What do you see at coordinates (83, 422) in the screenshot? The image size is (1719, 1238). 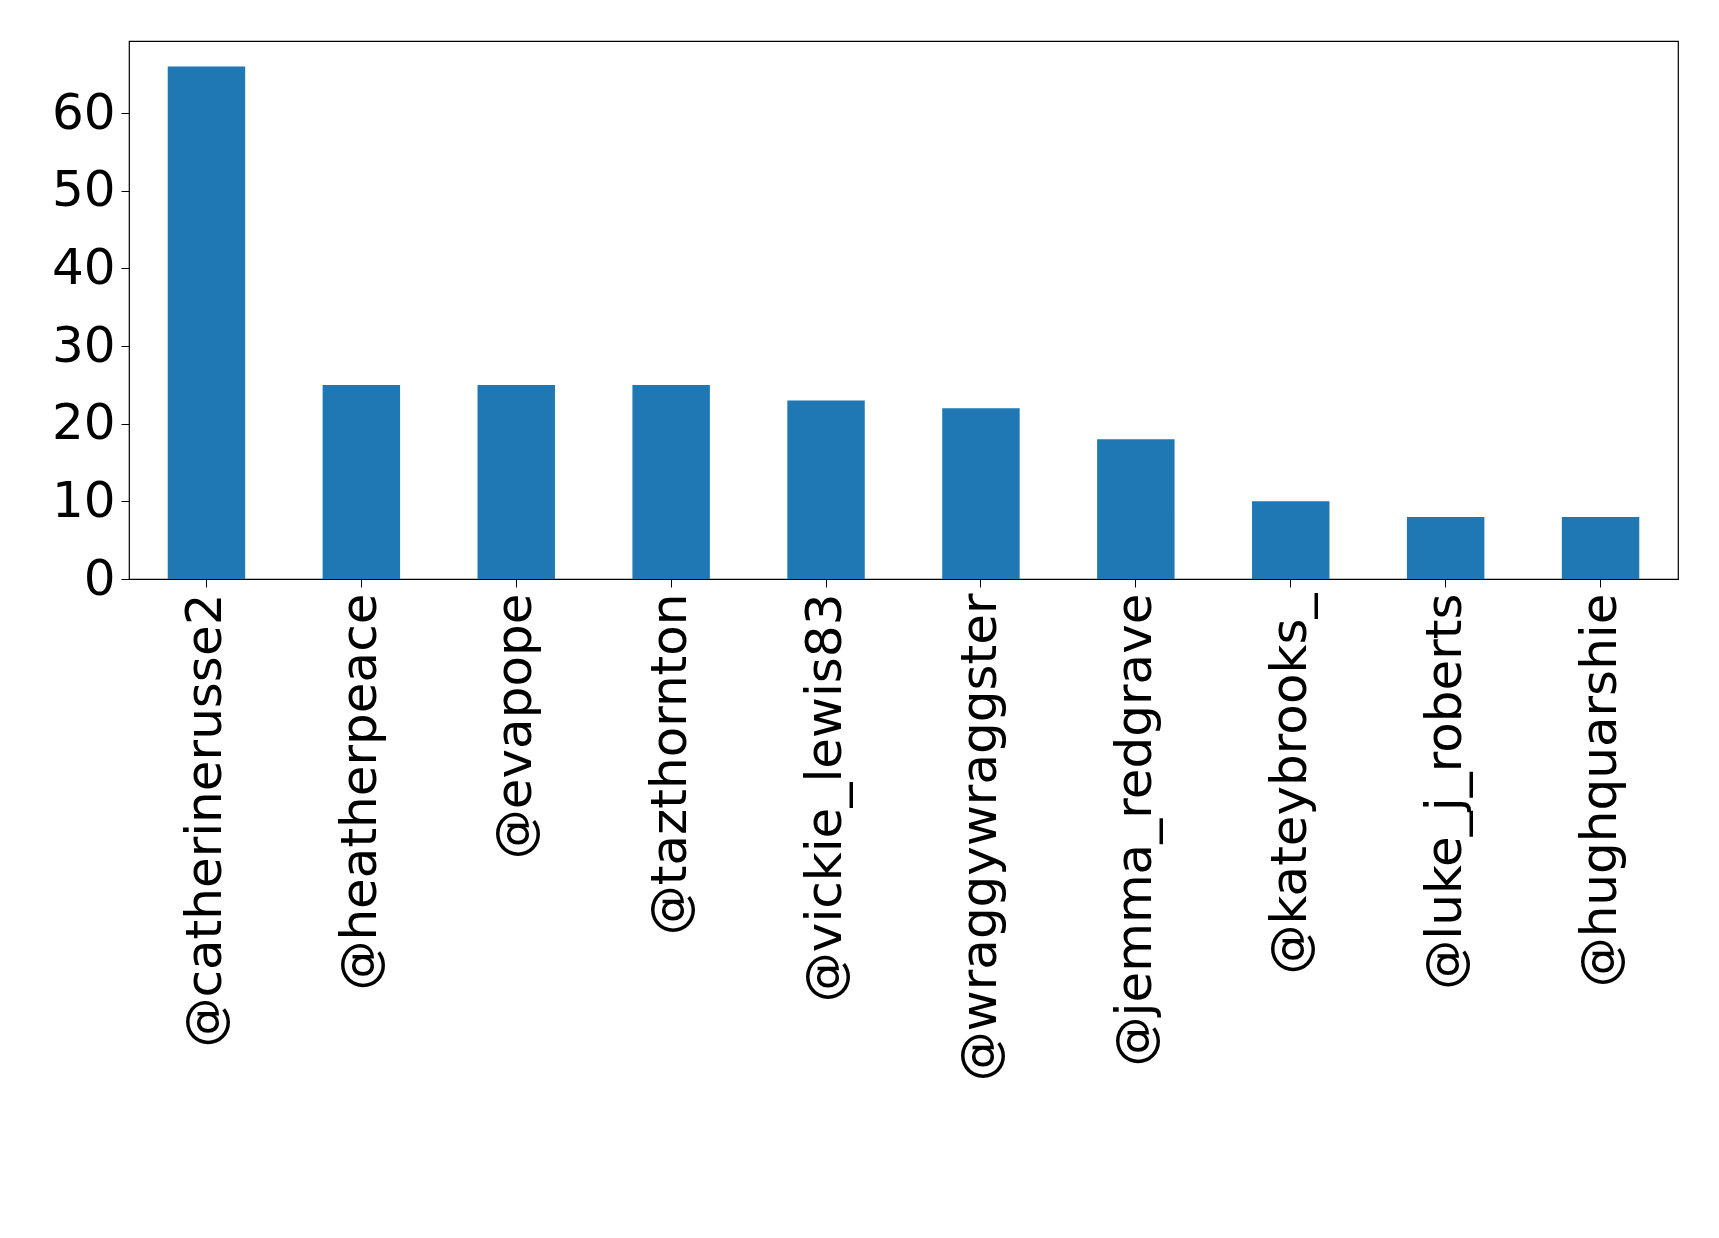 I see `y-tick-label: 20` at bounding box center [83, 422].